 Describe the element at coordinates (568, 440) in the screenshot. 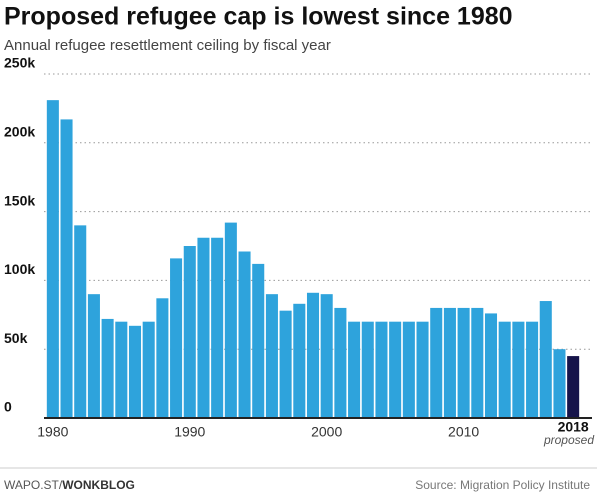

I see `highlight-note: proposed` at that location.